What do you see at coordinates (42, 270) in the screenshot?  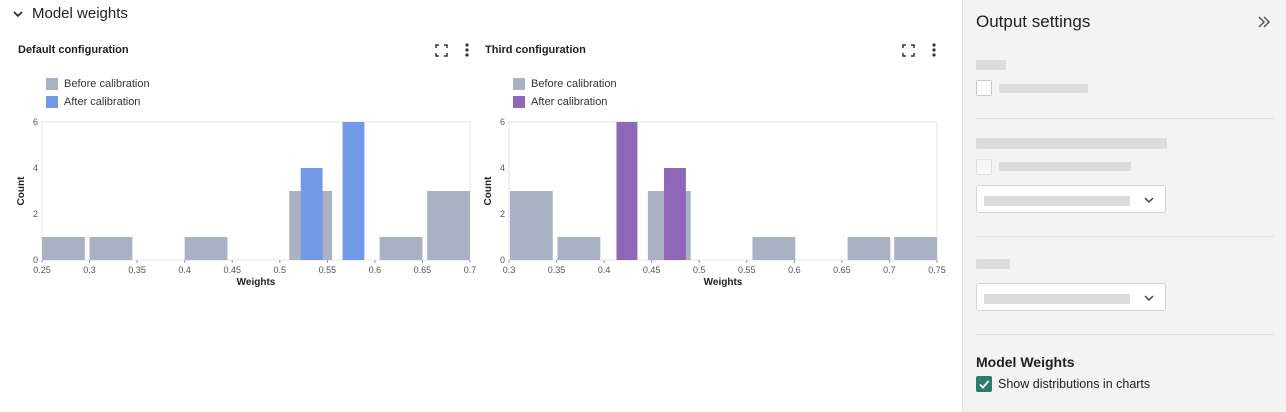 I see `x-tick-label: 0.25` at bounding box center [42, 270].